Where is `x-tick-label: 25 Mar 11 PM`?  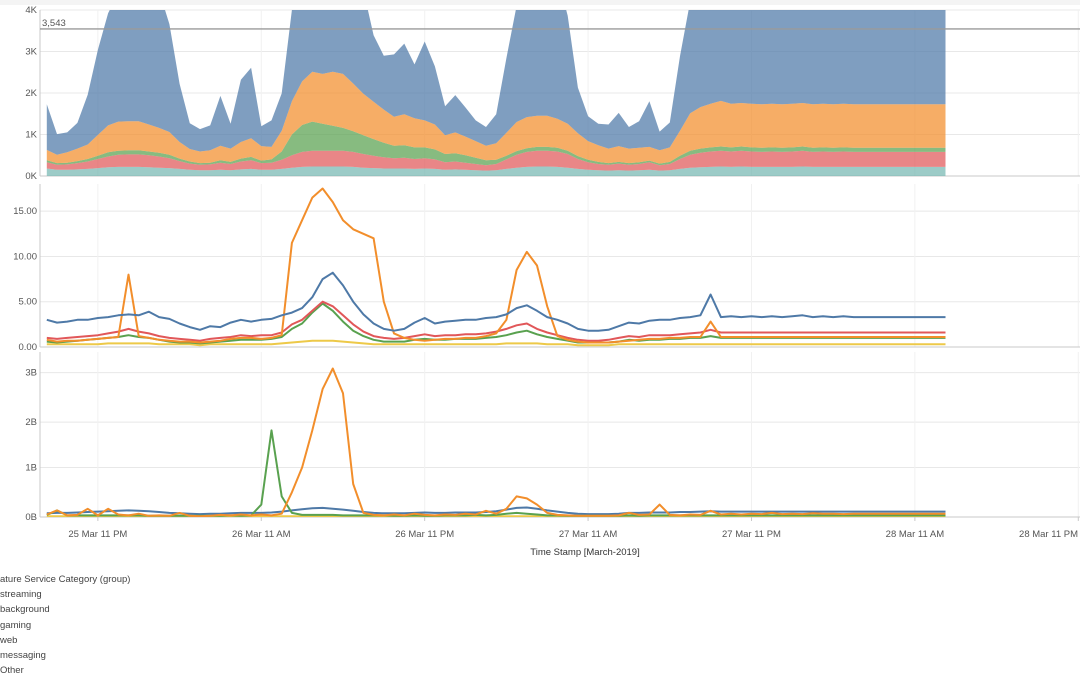 x-tick-label: 25 Mar 11 PM is located at coordinates (97, 534).